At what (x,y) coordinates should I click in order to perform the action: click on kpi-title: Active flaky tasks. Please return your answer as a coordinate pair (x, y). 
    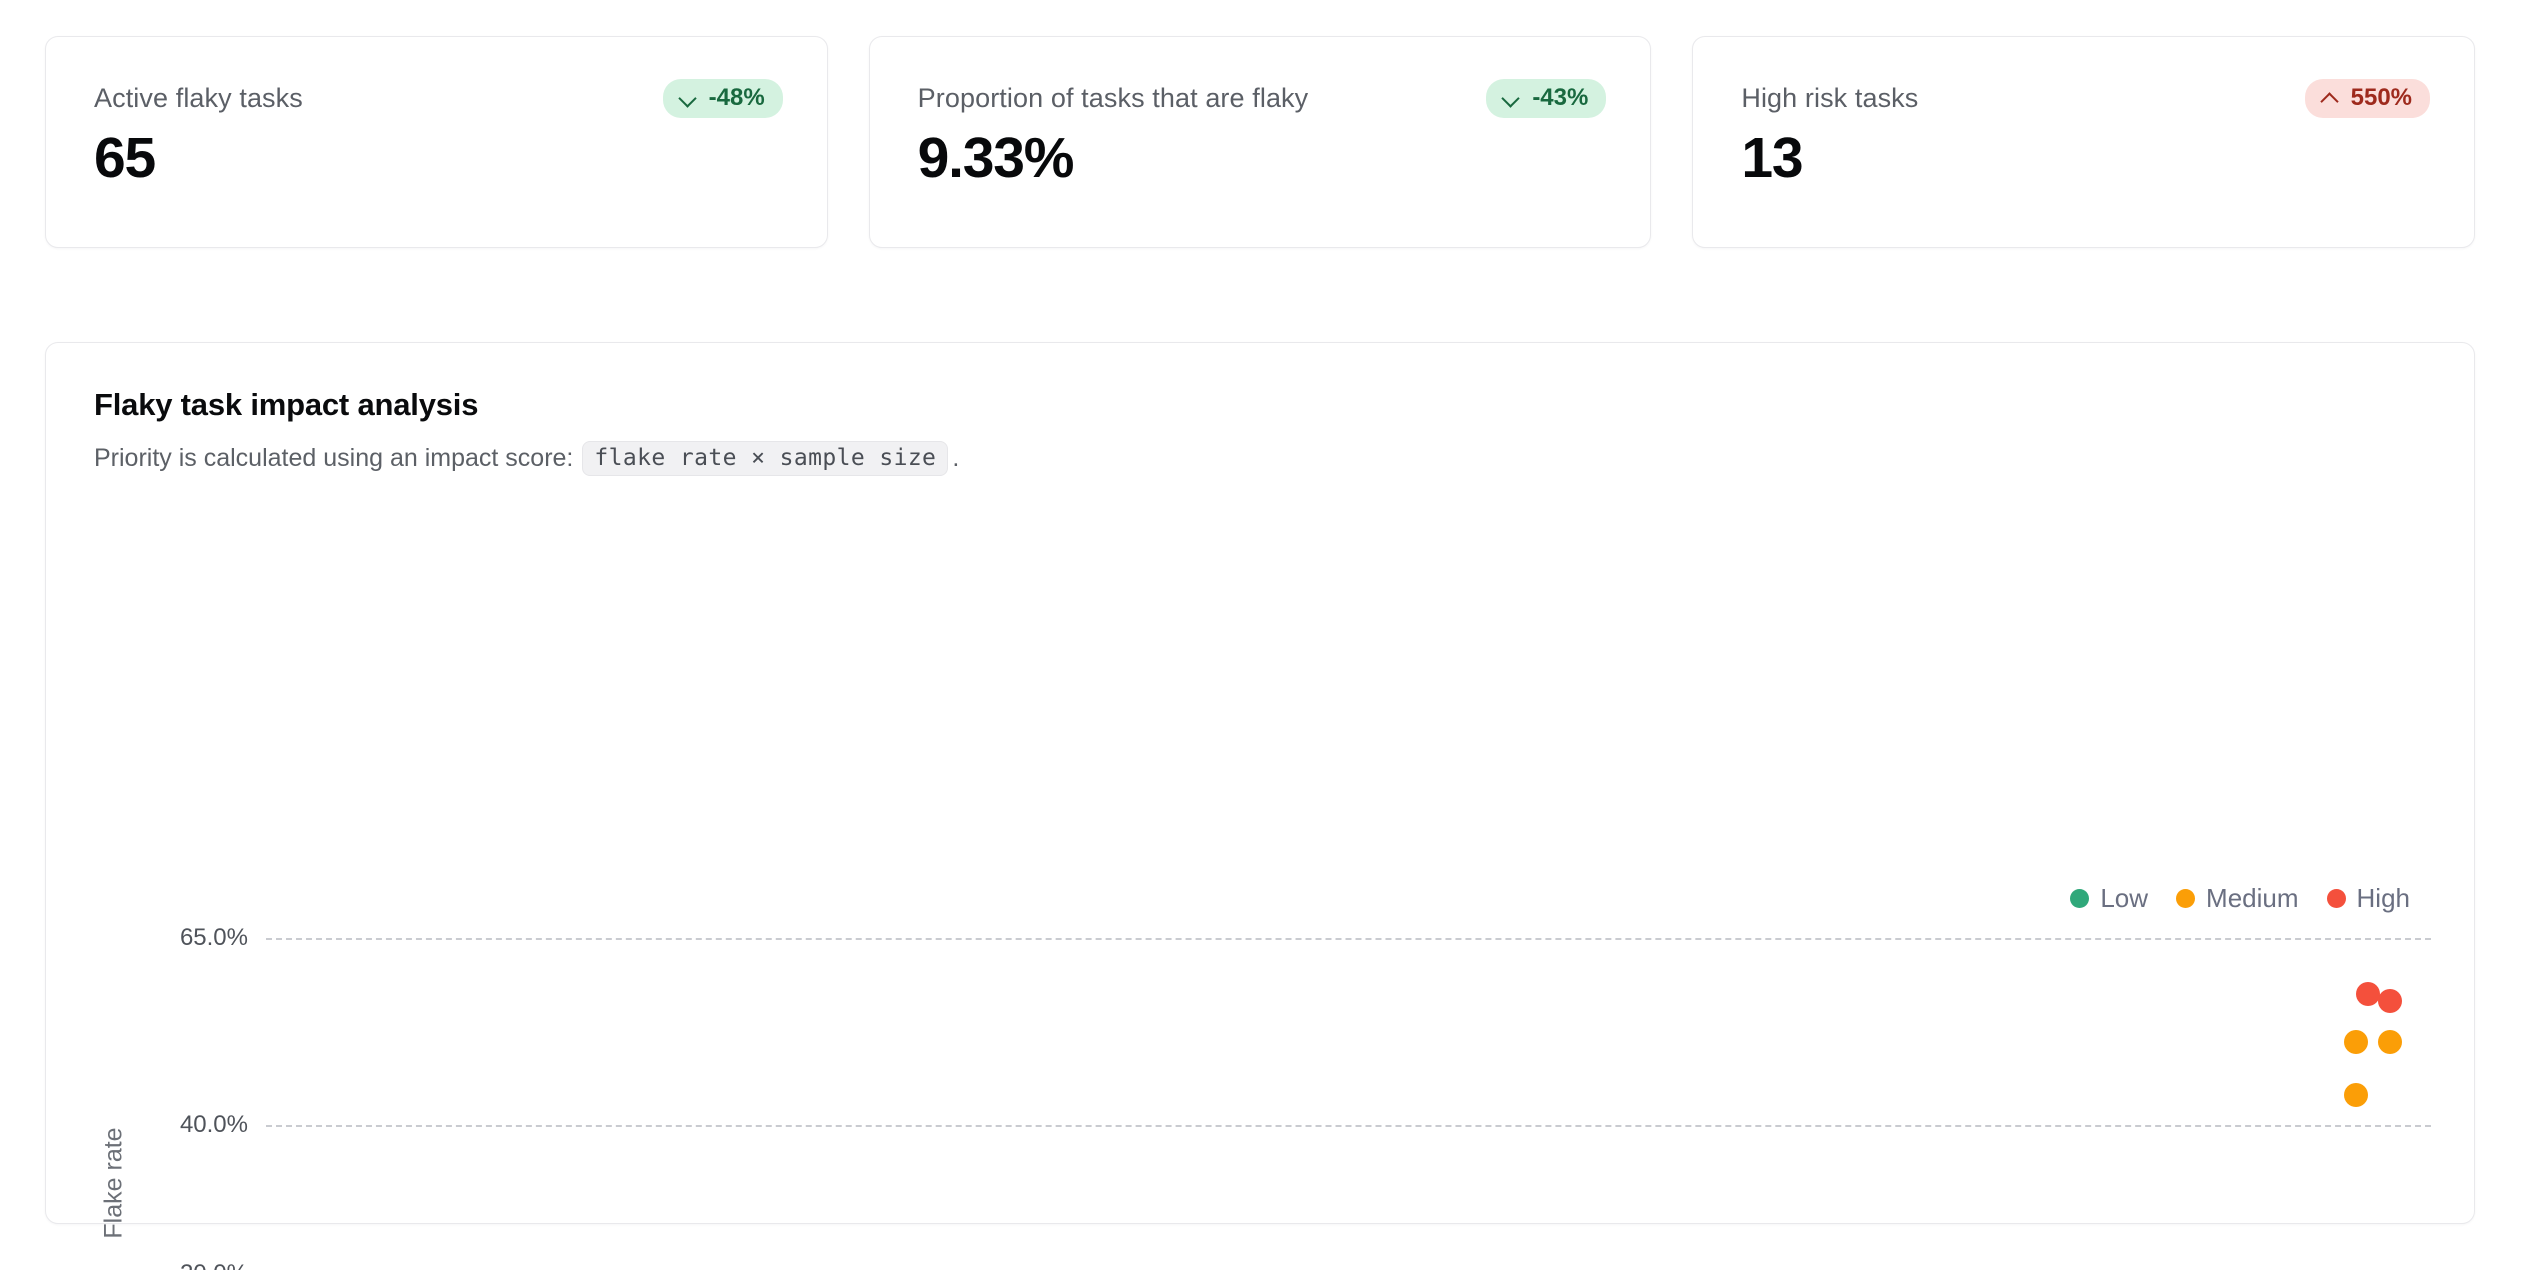
    Looking at the image, I should click on (198, 97).